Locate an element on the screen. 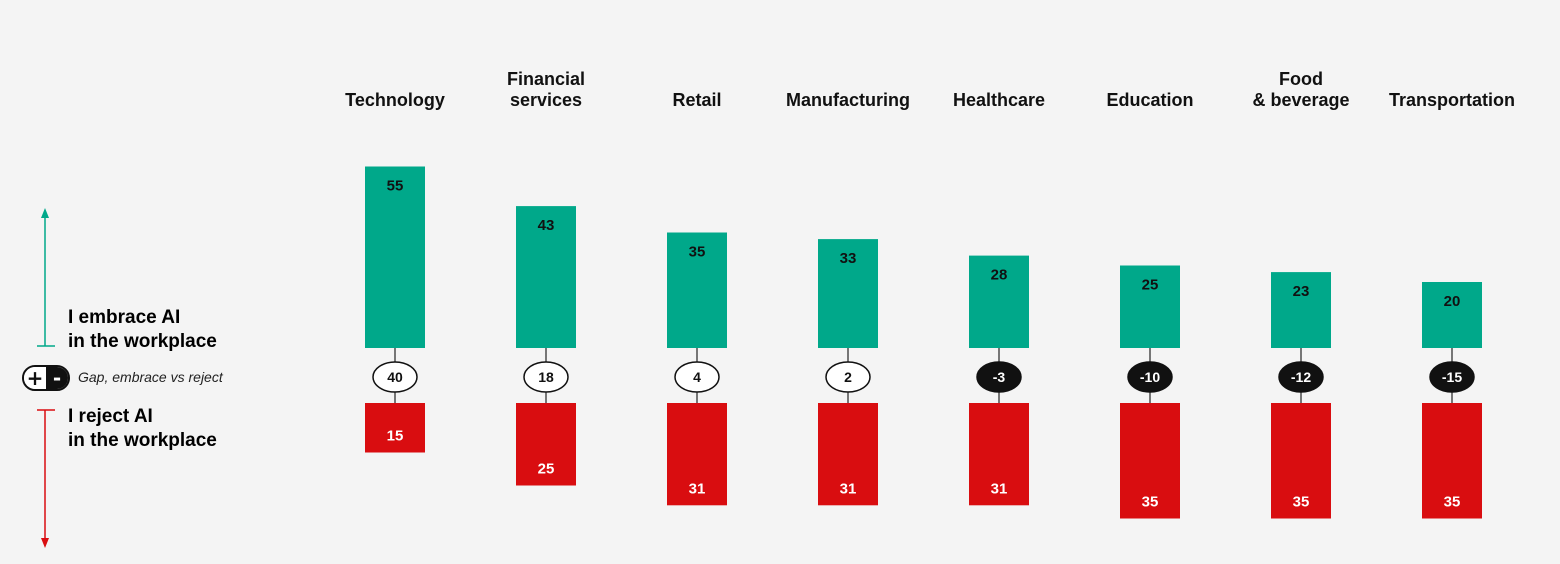 This screenshot has height=564, width=1560. category-label: services is located at coordinates (546, 100).